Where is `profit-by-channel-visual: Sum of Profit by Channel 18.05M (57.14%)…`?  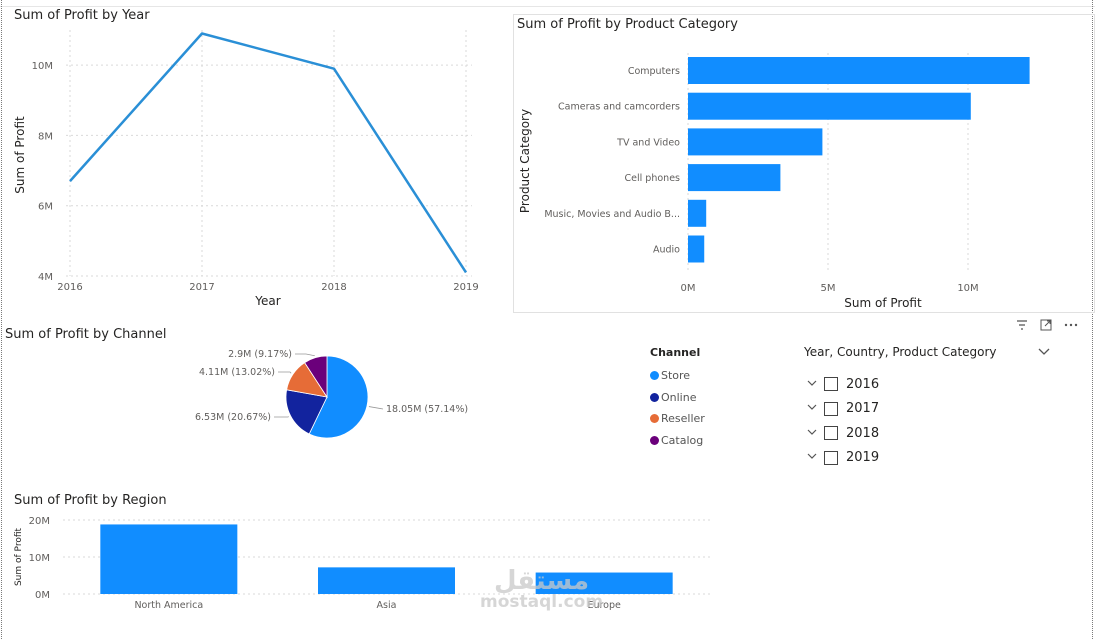
profit-by-channel-visual: Sum of Profit by Channel 18.05M (57.14%)… is located at coordinates (320, 400).